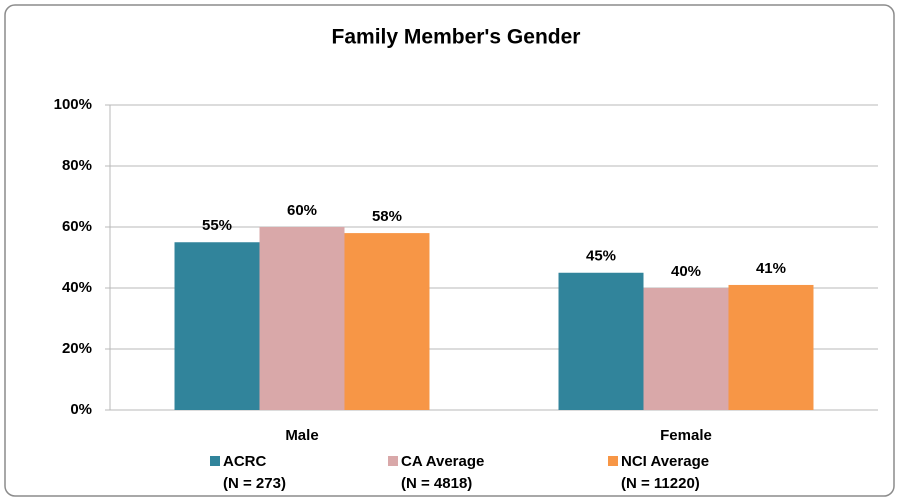 This screenshot has height=503, width=902. What do you see at coordinates (686, 271) in the screenshot?
I see `data-label: 40%` at bounding box center [686, 271].